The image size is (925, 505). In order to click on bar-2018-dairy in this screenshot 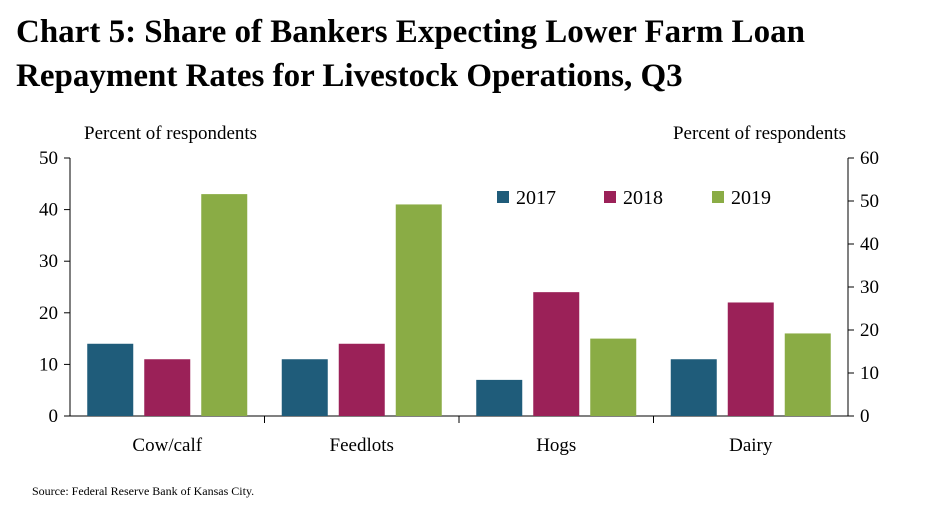, I will do `click(750, 359)`.